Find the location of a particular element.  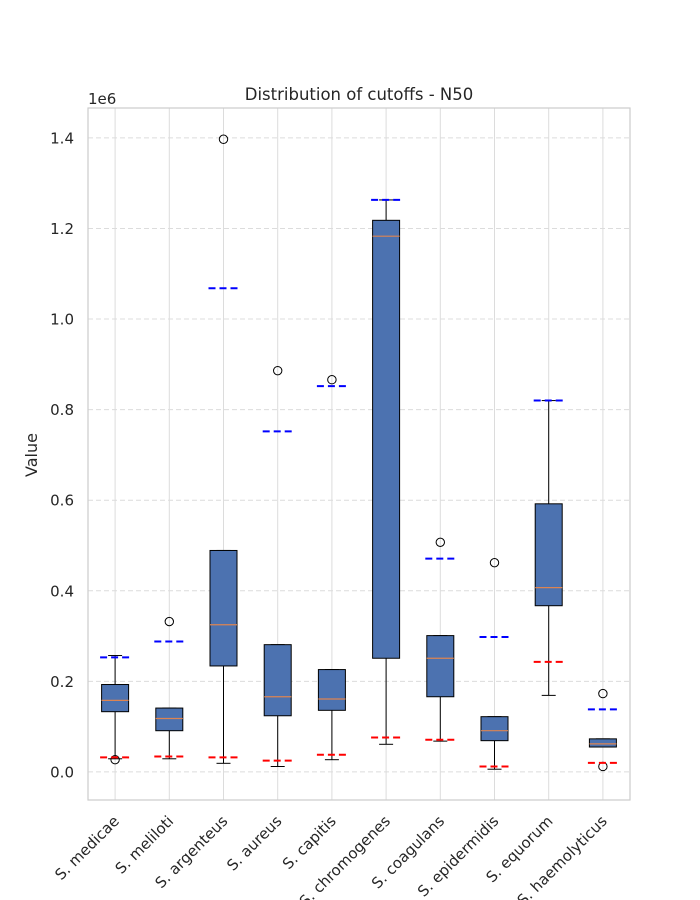

y-offset-label: 1e6 is located at coordinates (102, 99).